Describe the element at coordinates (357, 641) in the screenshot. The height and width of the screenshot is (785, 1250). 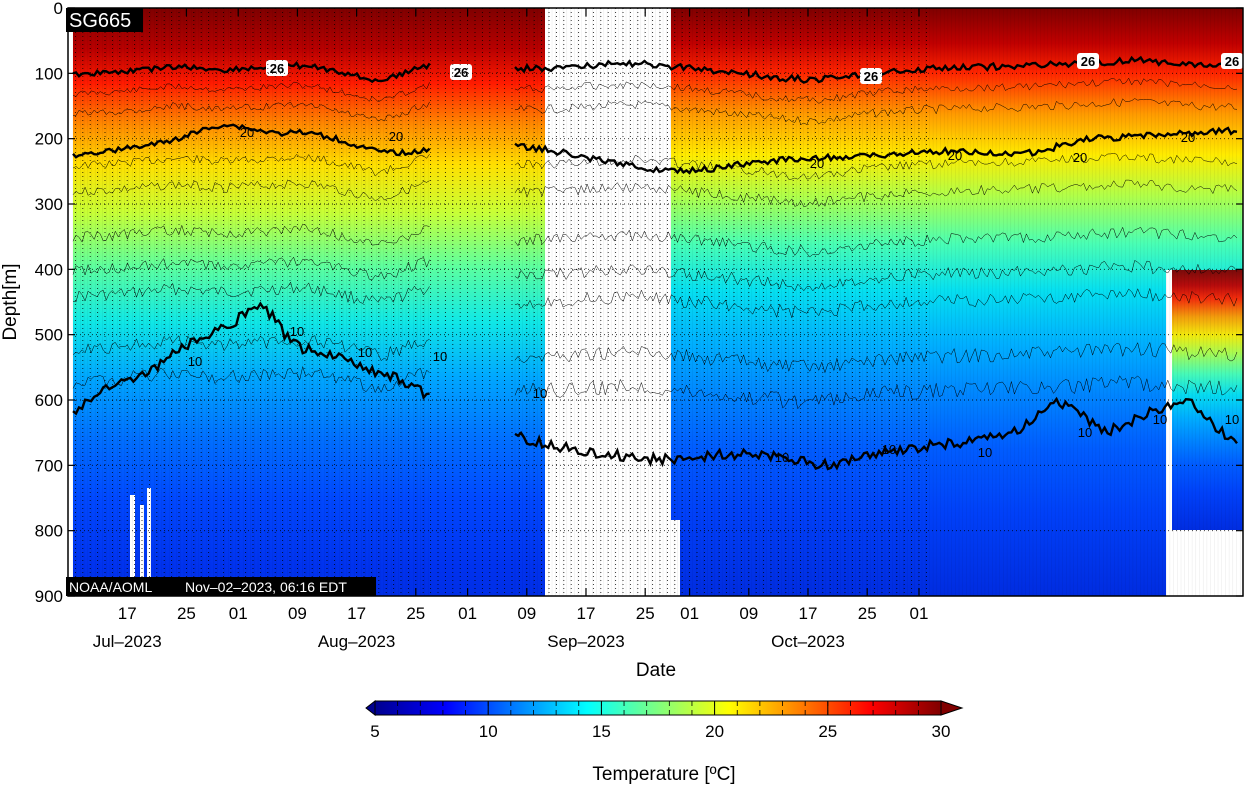
I see `x-month-label: Aug–2023` at that location.